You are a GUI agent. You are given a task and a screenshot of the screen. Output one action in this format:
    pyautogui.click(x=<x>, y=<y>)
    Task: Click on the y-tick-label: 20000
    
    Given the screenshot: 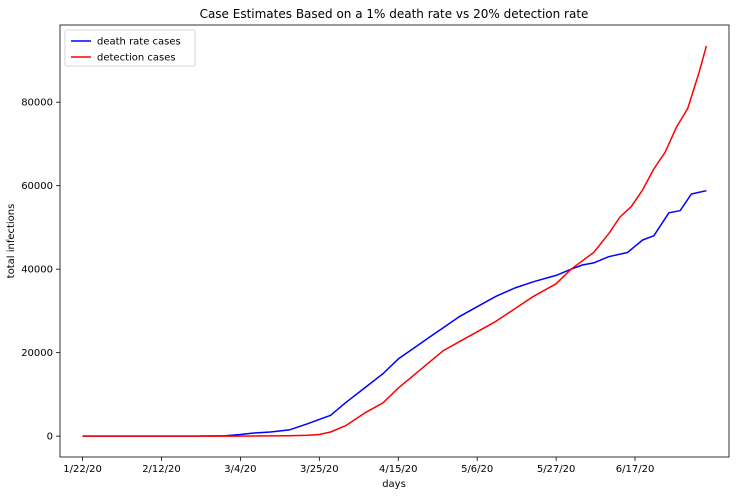 What is the action you would take?
    pyautogui.click(x=37, y=353)
    